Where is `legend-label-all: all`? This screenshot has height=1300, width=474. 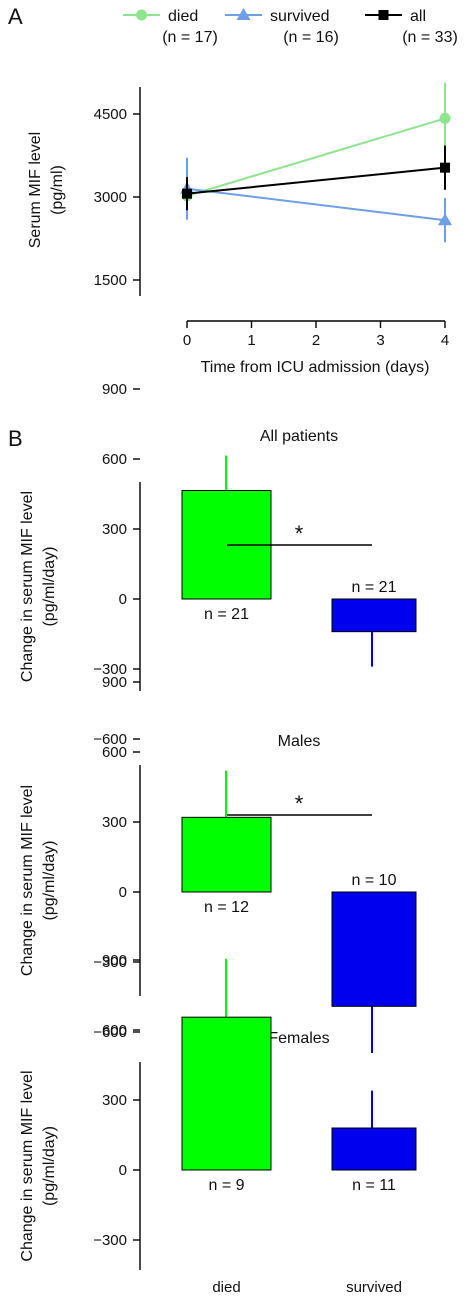
legend-label-all: all is located at coordinates (418, 16).